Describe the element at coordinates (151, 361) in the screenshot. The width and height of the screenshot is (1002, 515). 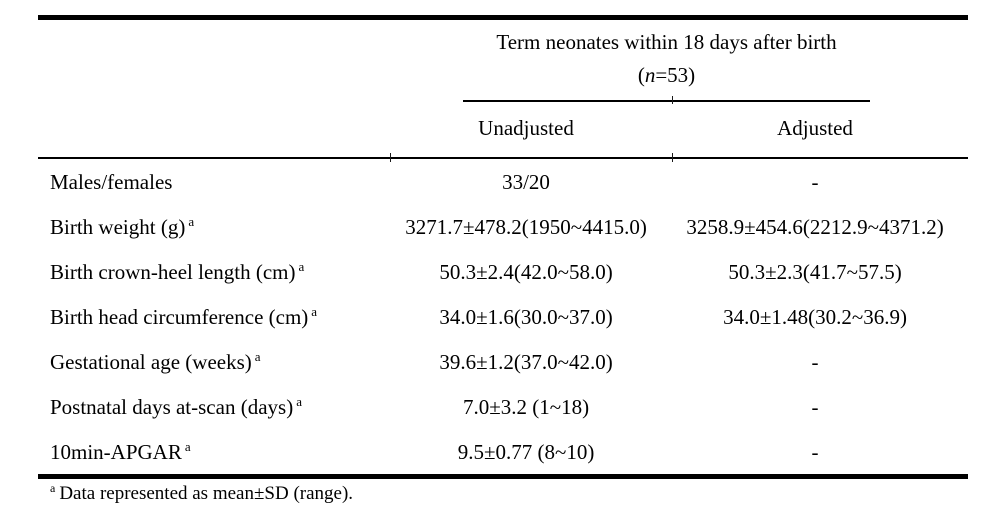
I see `row-label-text: Gestational age (weeks)` at that location.